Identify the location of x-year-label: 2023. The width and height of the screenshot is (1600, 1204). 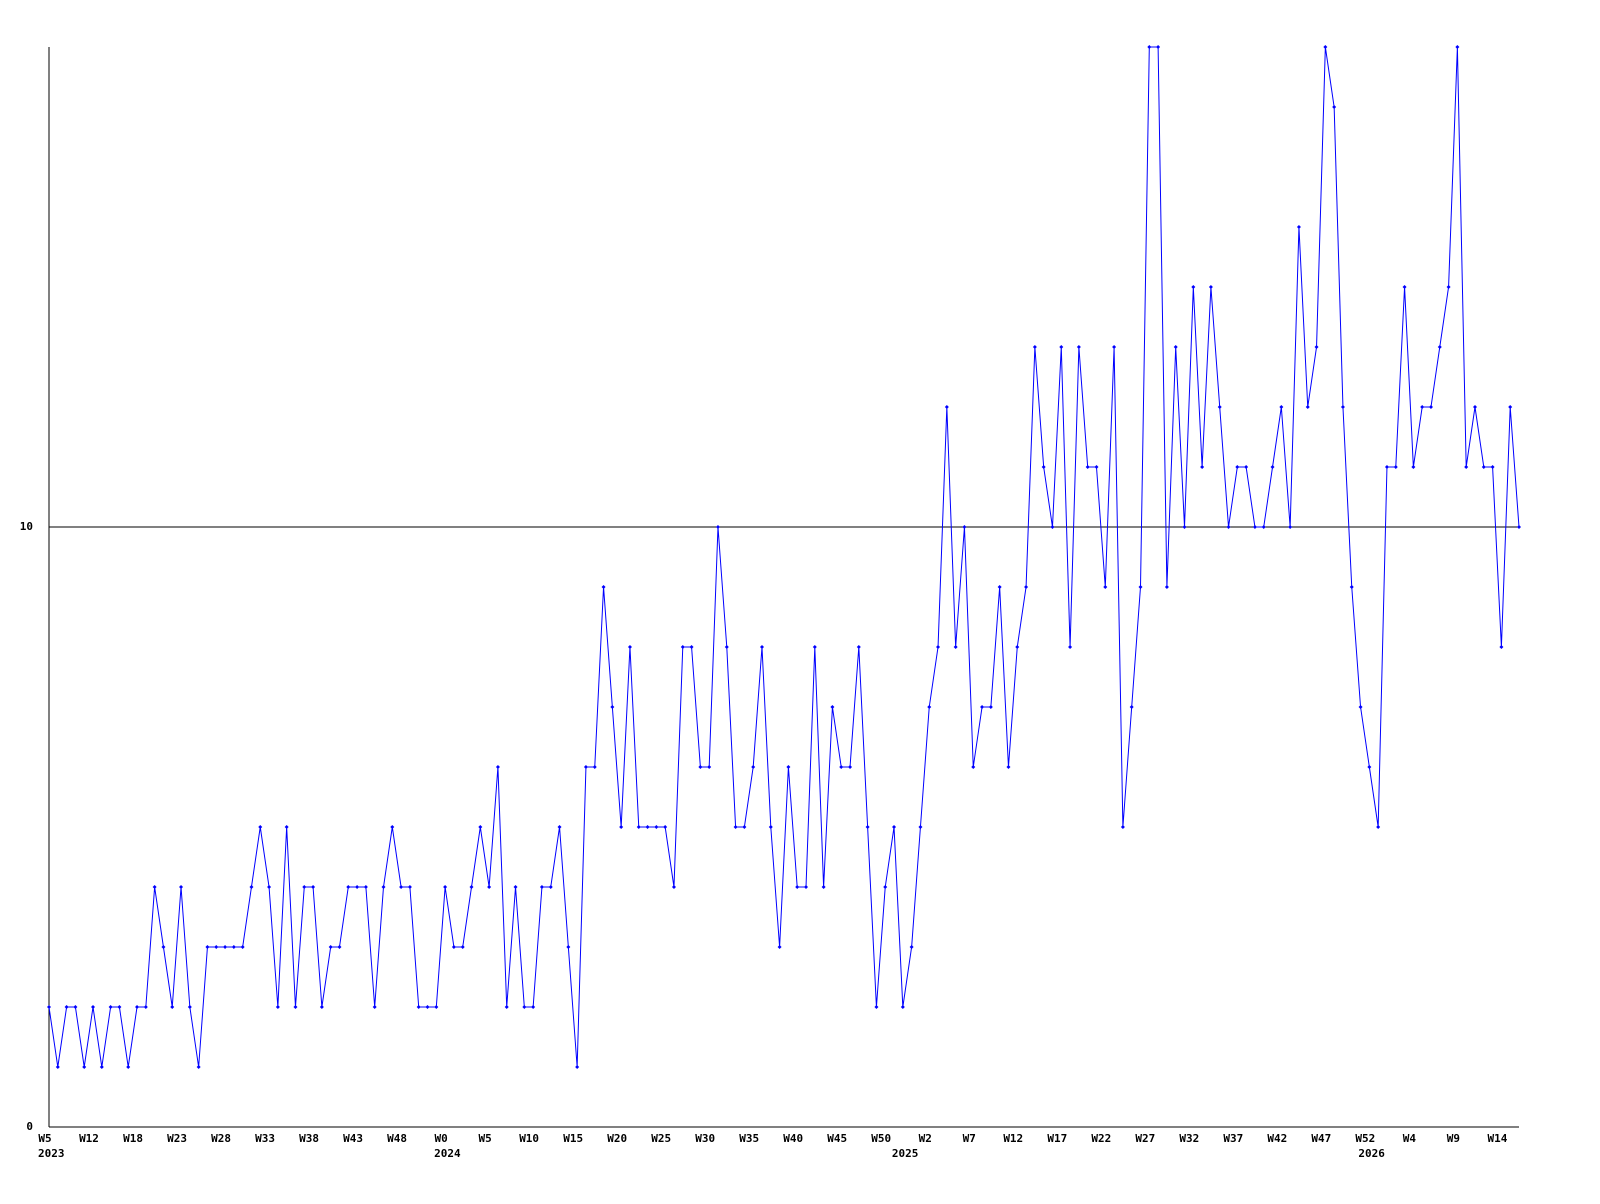
(51, 1153).